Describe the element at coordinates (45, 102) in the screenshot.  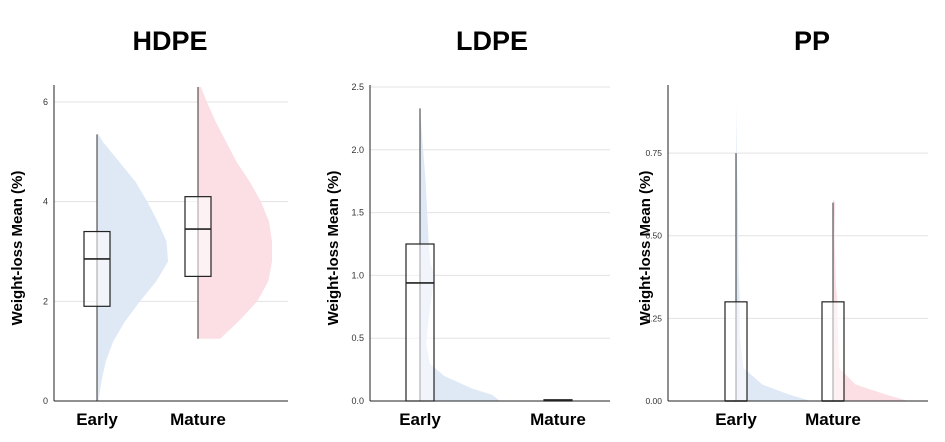
I see `y-tick-label: 6` at that location.